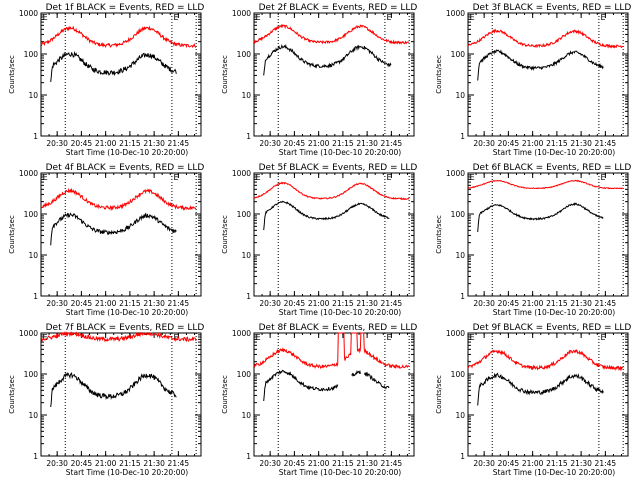  What do you see at coordinates (552, 328) in the screenshot?
I see `panel-title: Det 9f BLACK = Events, RED = LLD` at bounding box center [552, 328].